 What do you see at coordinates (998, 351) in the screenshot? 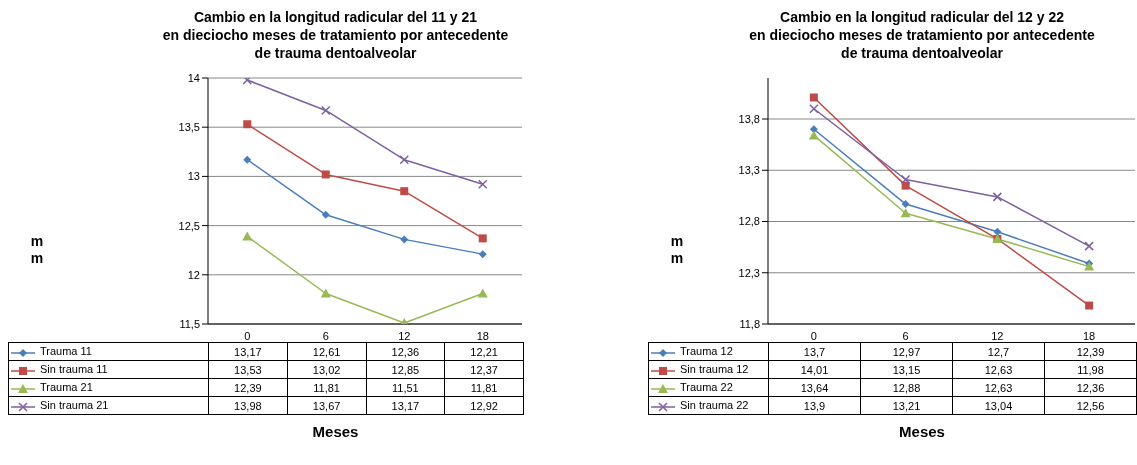
I see `data-label: 12,7` at bounding box center [998, 351].